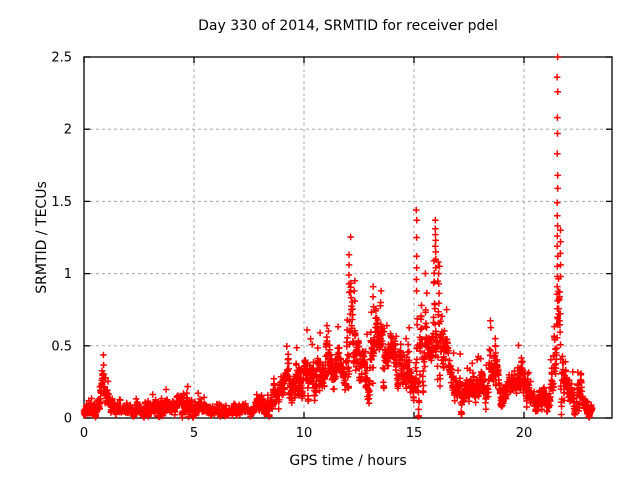  What do you see at coordinates (524, 433) in the screenshot?
I see `x-tick-label: 20` at bounding box center [524, 433].